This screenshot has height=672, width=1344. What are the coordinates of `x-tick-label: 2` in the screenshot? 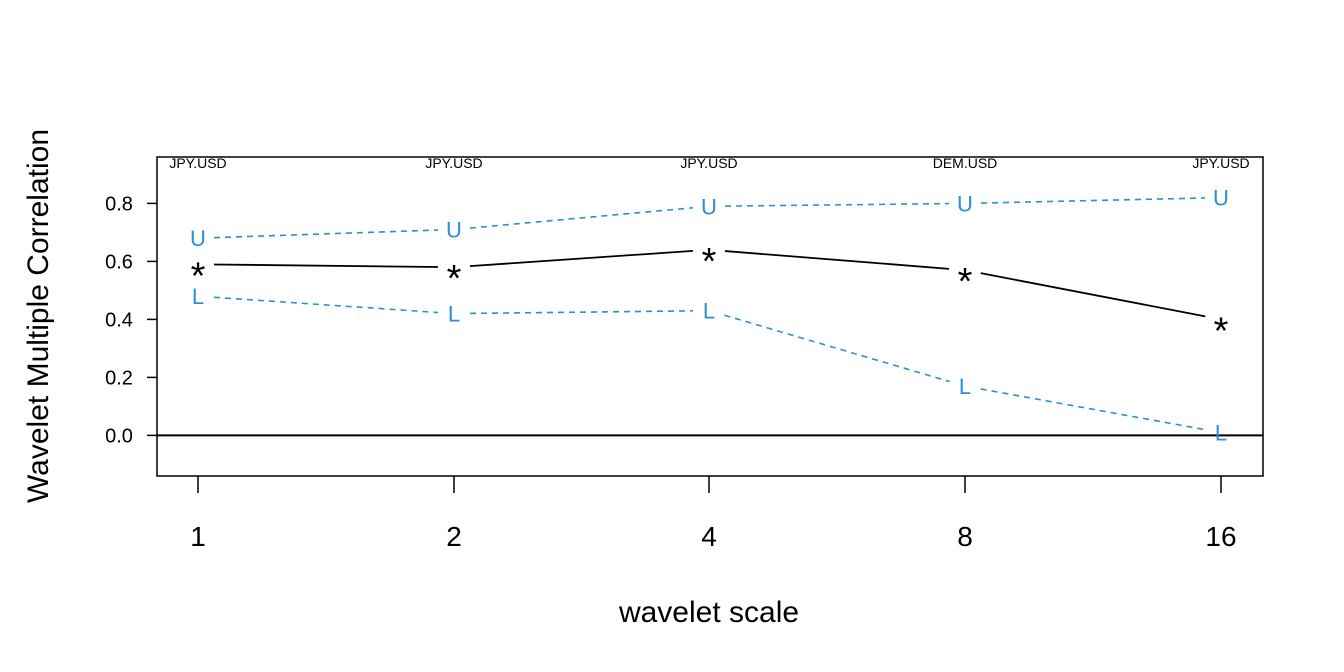 It's located at (454, 536).